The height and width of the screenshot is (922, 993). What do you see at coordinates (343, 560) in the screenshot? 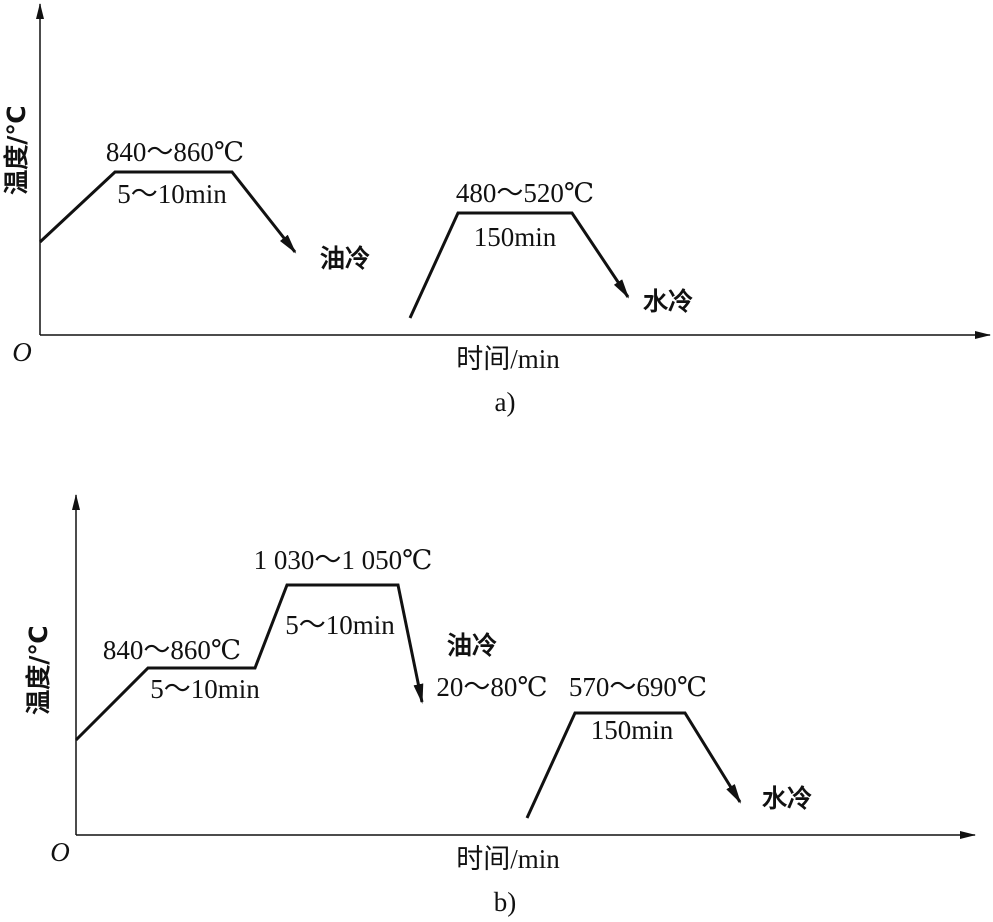
I see `temperature-label: 1 030～1 050℃` at bounding box center [343, 560].